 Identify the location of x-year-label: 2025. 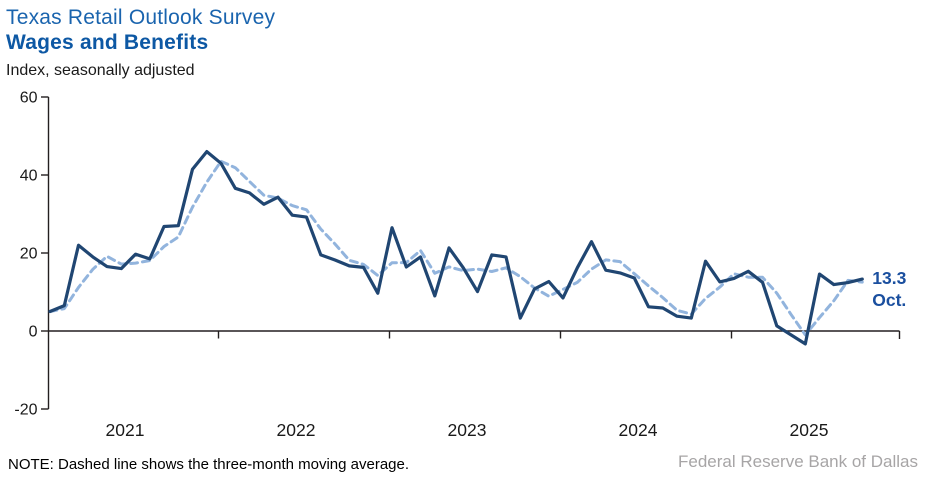
(809, 430).